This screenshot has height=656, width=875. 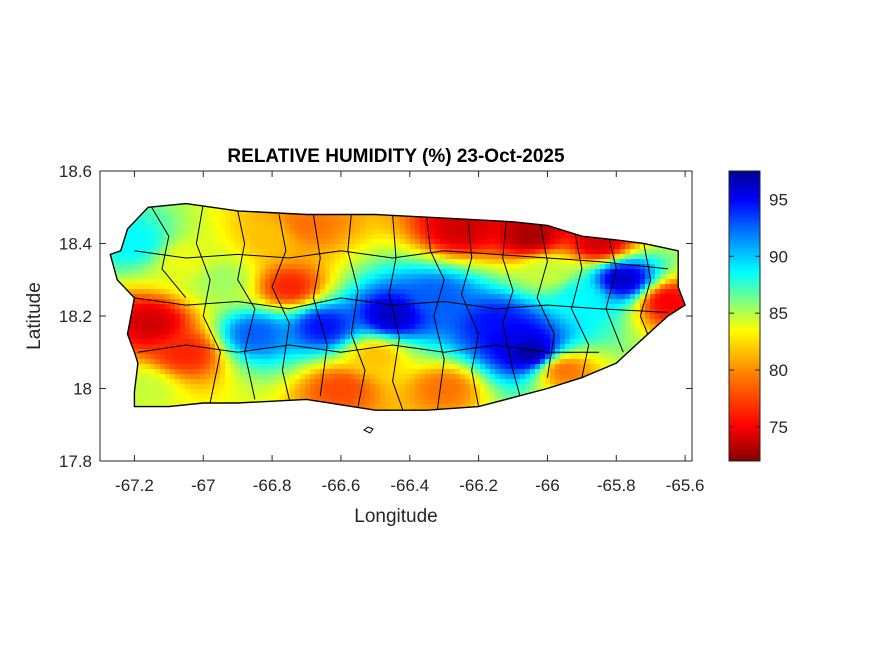 What do you see at coordinates (685, 485) in the screenshot?
I see `x-tick-label: -65.6` at bounding box center [685, 485].